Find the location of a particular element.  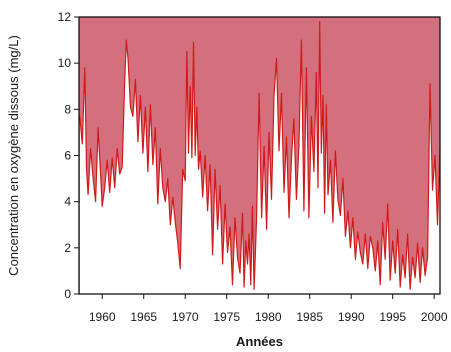

x-tick-label: 2000 is located at coordinates (434, 317).